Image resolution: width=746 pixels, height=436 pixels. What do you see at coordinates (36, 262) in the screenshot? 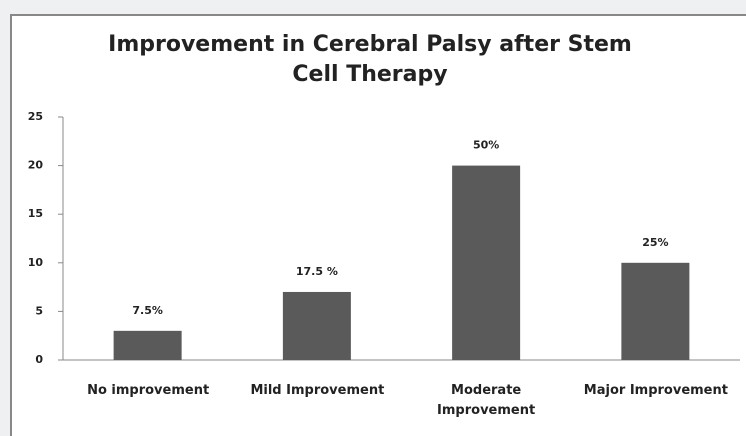
I see `y-tick-label: 10` at bounding box center [36, 262].